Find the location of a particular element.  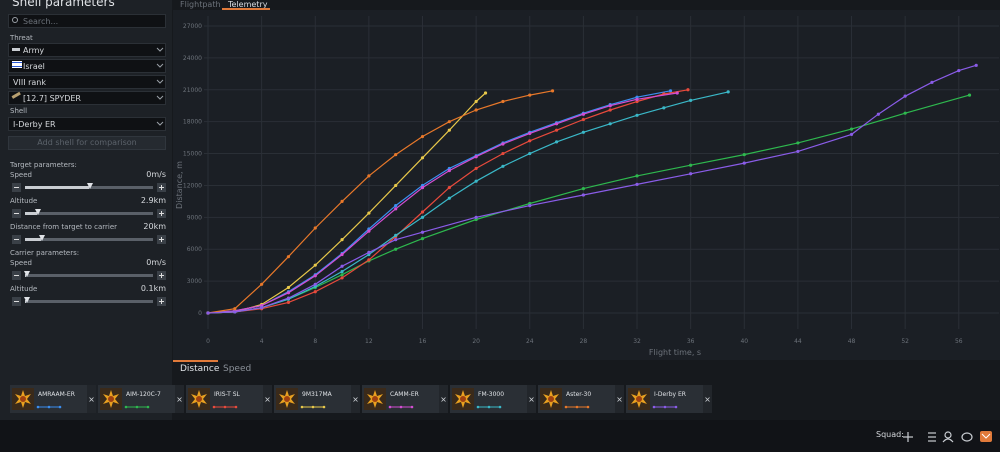

x-tick-label: 12 is located at coordinates (369, 341).